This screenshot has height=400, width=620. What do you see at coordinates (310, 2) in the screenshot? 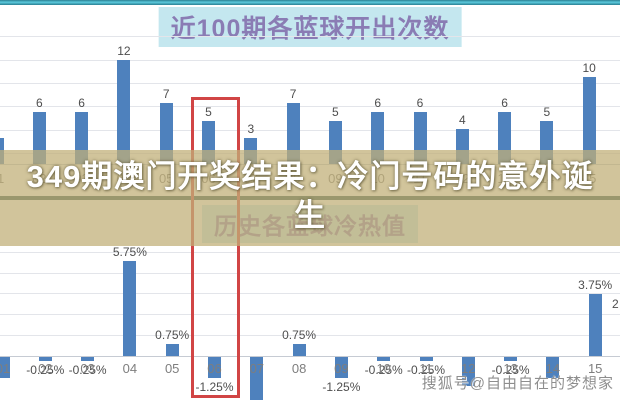
I see `top-border-strip` at bounding box center [310, 2].